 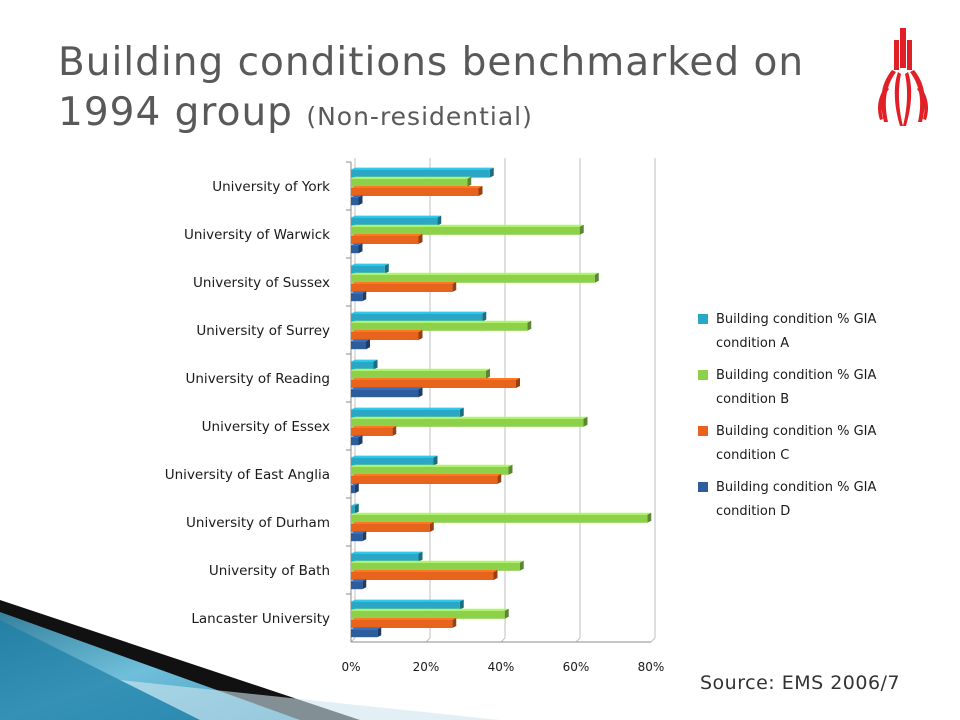 What do you see at coordinates (703, 375) in the screenshot?
I see `legend-swatch-condition-b` at bounding box center [703, 375].